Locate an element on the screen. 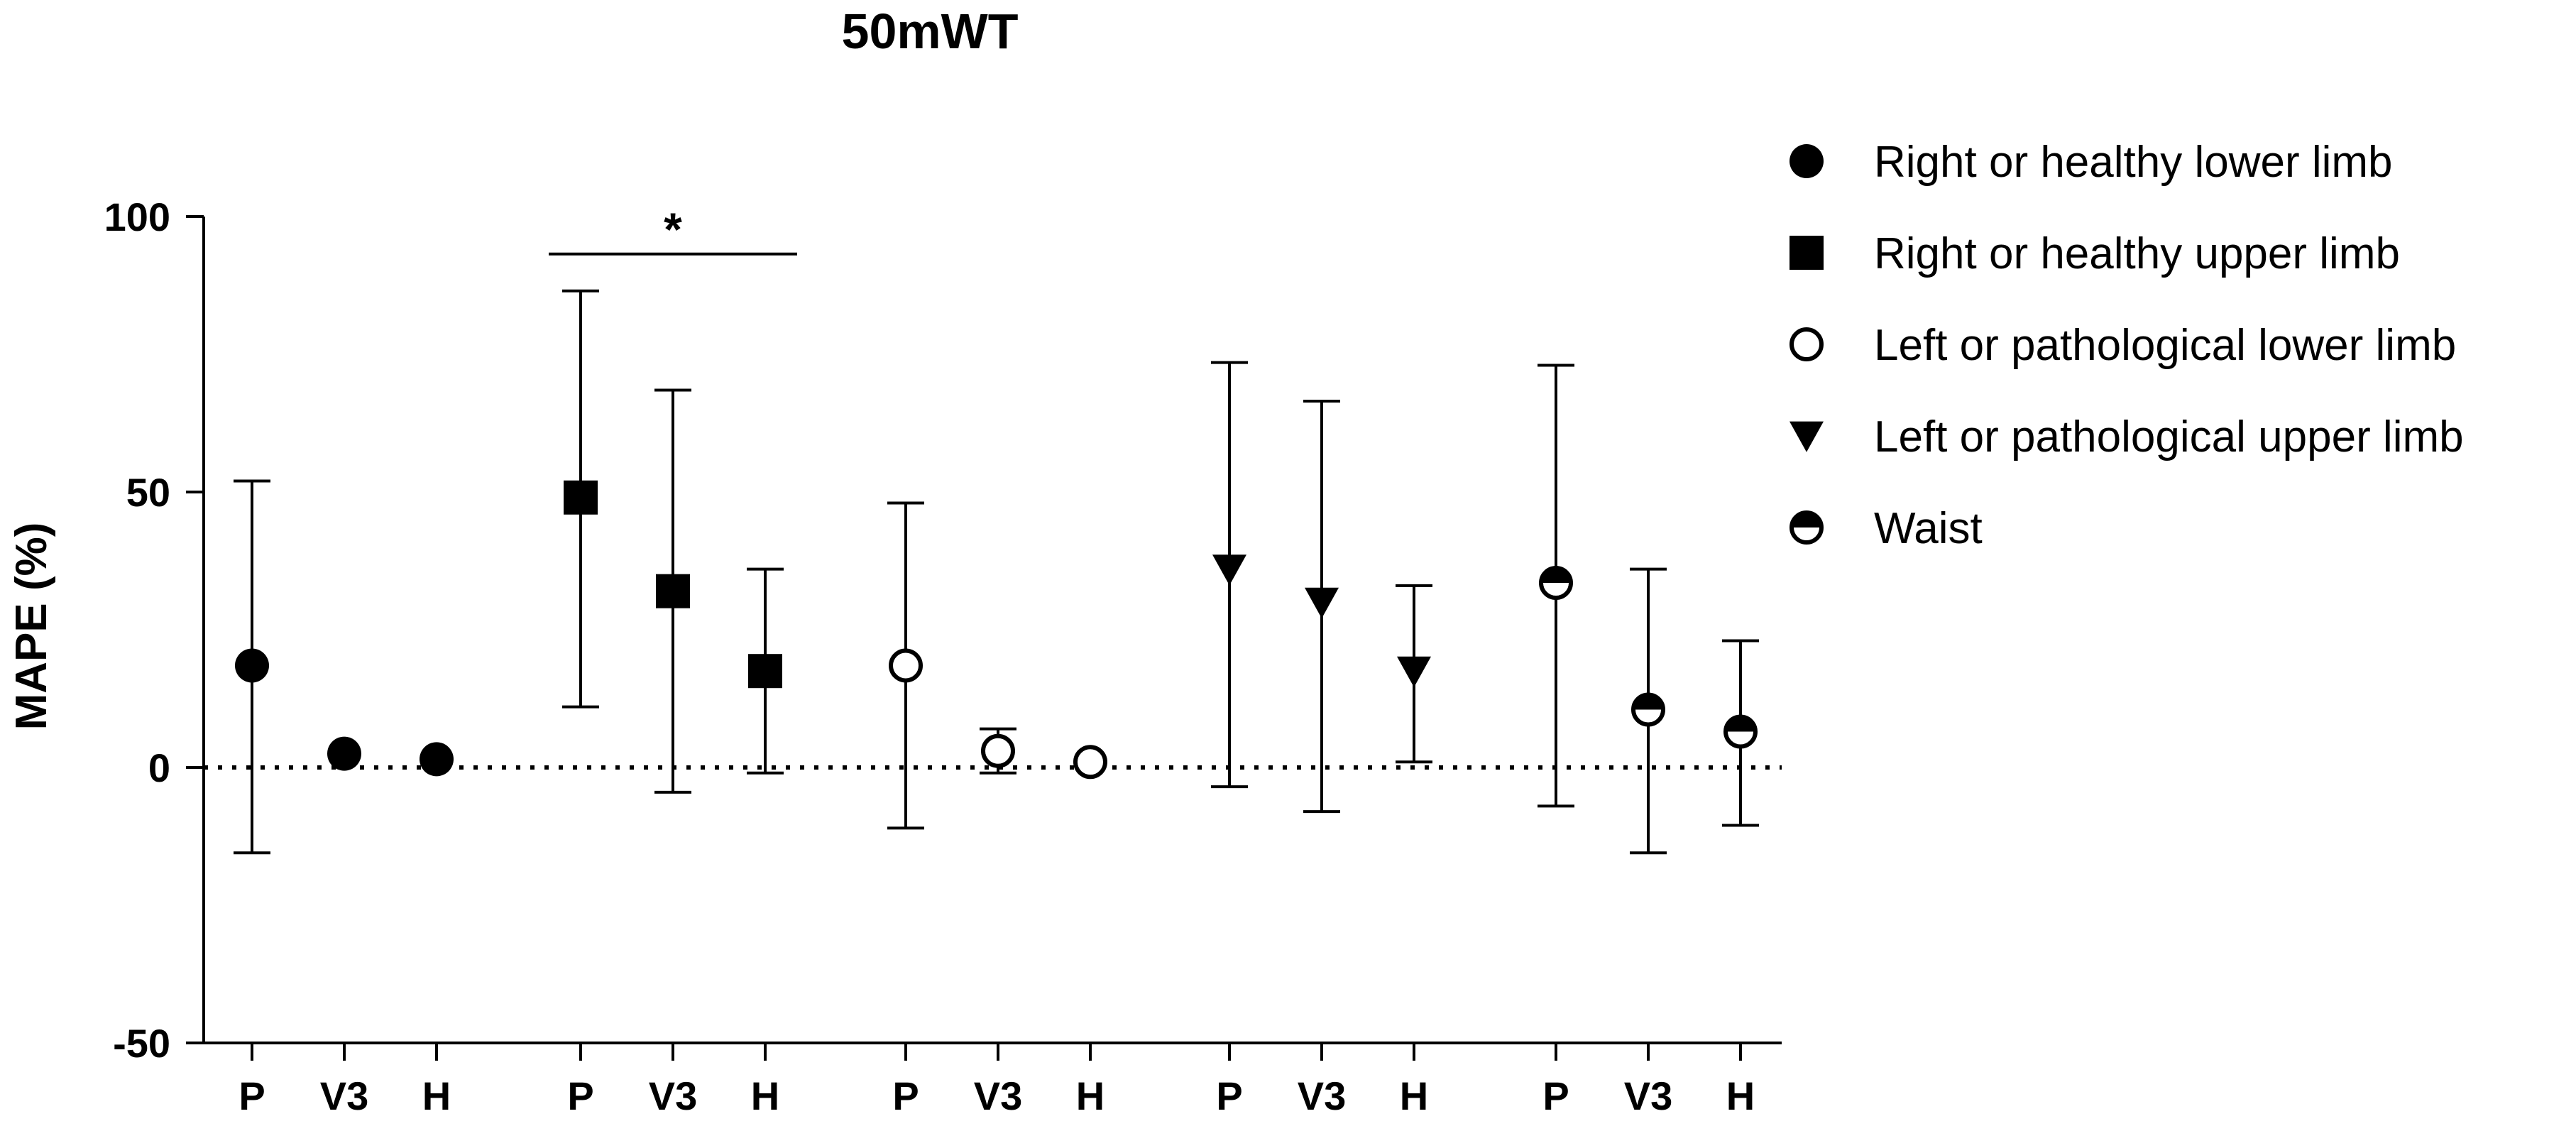  y-tick-label: 100 is located at coordinates (137, 217).